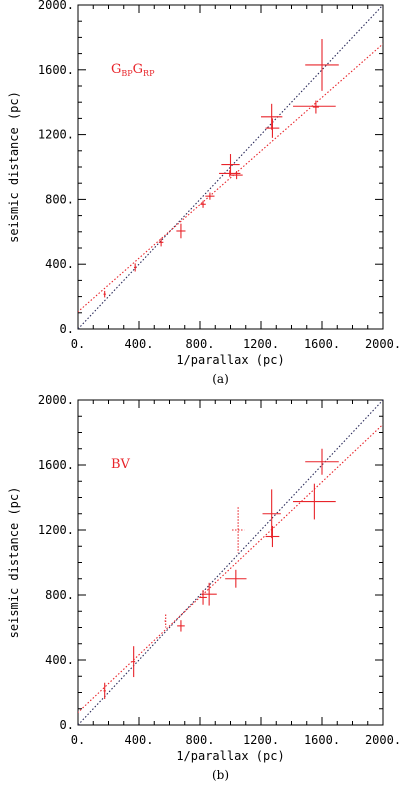  Describe the element at coordinates (220, 379) in the screenshot. I see `panel-caption: (a)` at that location.